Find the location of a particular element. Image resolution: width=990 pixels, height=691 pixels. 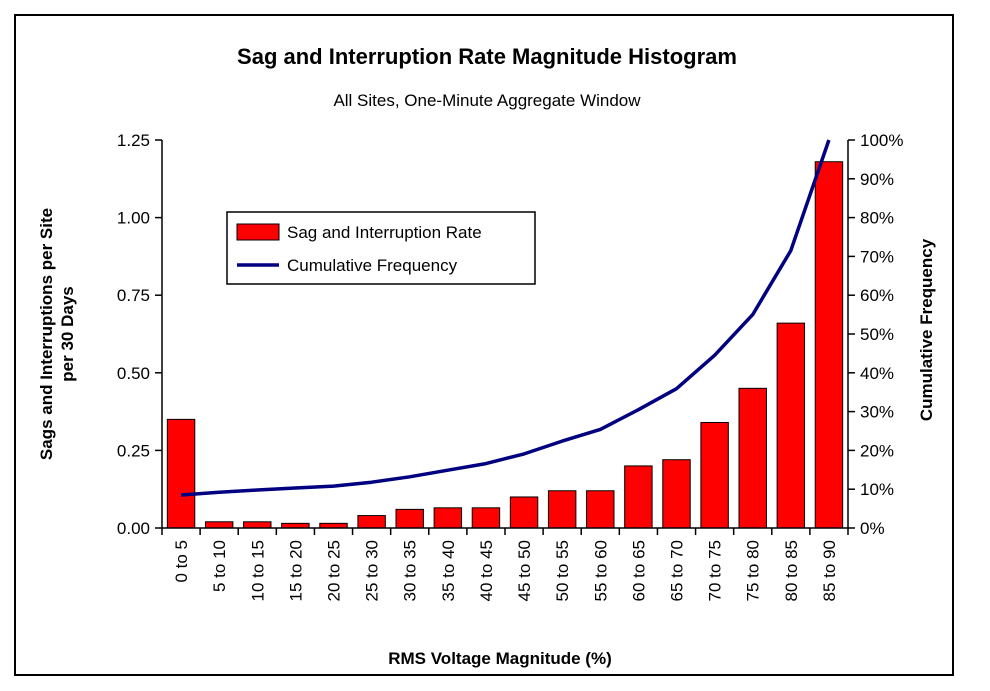

legend-bar-swatch is located at coordinates (258, 232).